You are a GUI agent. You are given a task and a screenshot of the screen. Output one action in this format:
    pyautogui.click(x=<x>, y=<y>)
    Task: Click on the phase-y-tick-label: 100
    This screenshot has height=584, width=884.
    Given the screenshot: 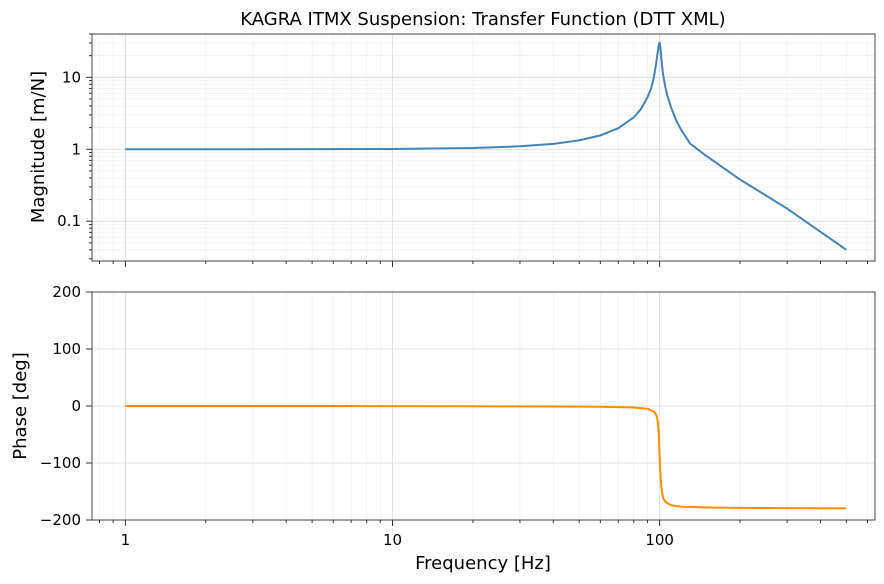 What is the action you would take?
    pyautogui.click(x=66, y=349)
    